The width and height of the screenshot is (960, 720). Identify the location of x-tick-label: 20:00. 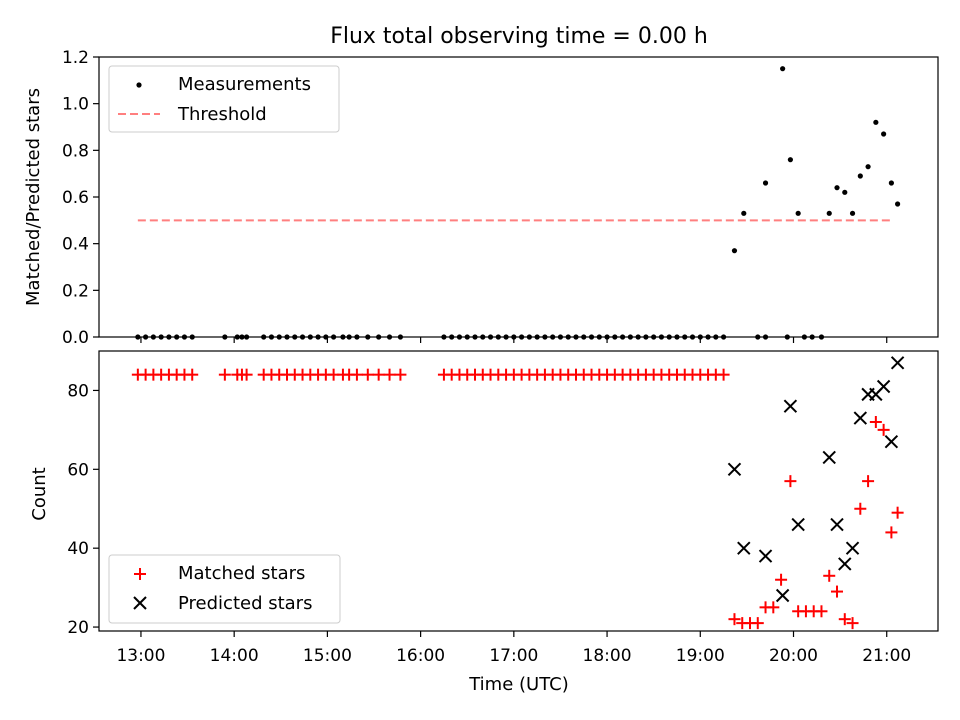
(793, 656).